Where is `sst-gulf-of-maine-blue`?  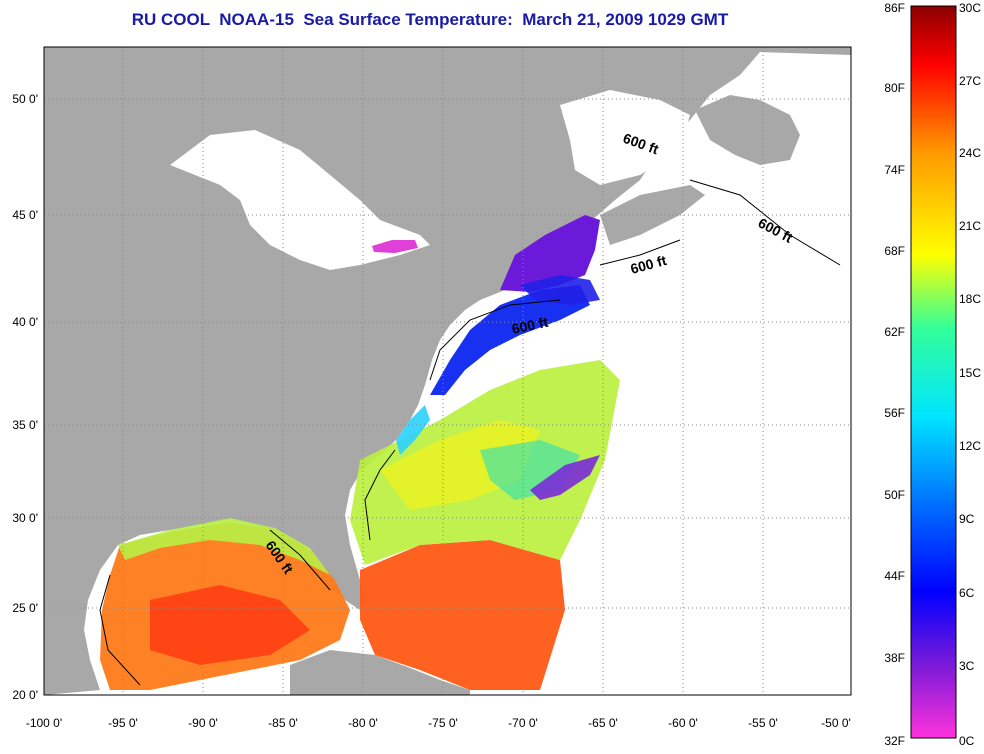
sst-gulf-of-maine-blue is located at coordinates (560, 290).